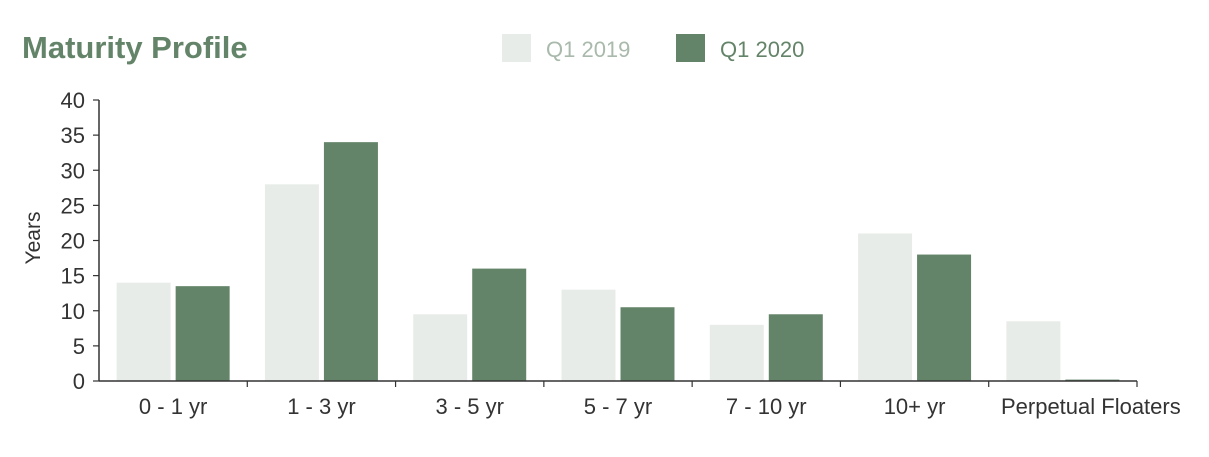  I want to click on x-tick-label: 10+ yr, so click(915, 406).